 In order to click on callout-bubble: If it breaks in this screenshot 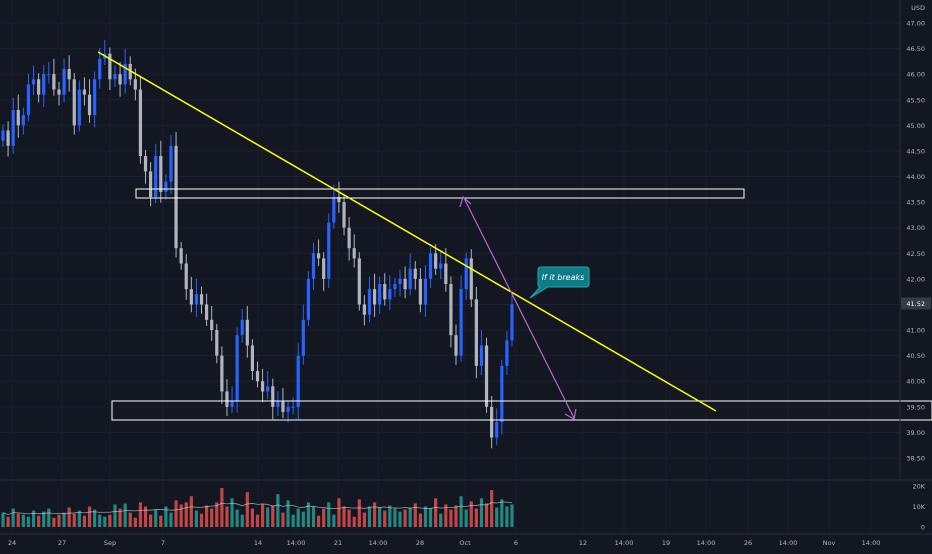, I will do `click(559, 282)`.